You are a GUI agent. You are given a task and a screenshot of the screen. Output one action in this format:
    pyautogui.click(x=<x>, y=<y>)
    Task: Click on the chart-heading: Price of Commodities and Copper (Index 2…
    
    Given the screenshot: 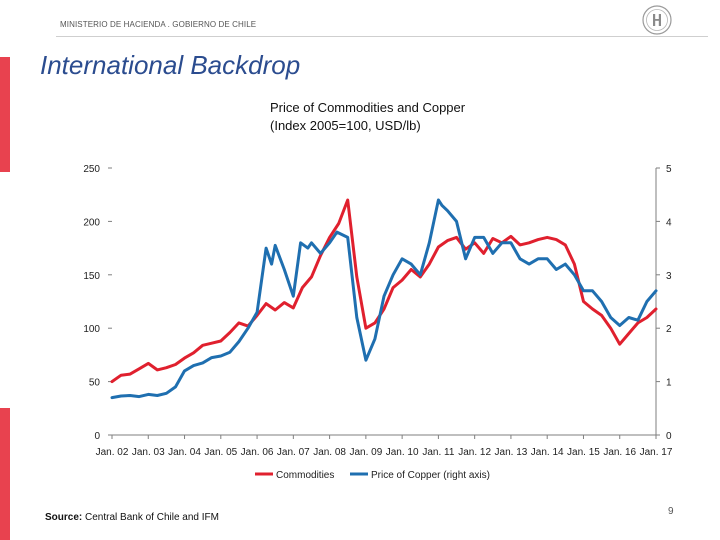 What is the action you would take?
    pyautogui.click(x=367, y=117)
    